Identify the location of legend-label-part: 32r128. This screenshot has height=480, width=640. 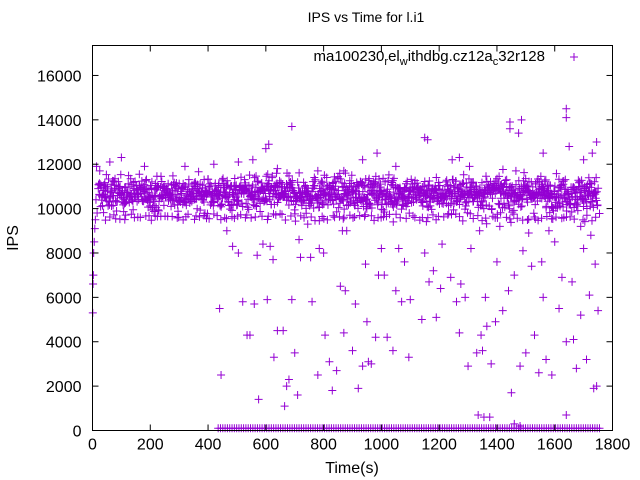
(521, 56).